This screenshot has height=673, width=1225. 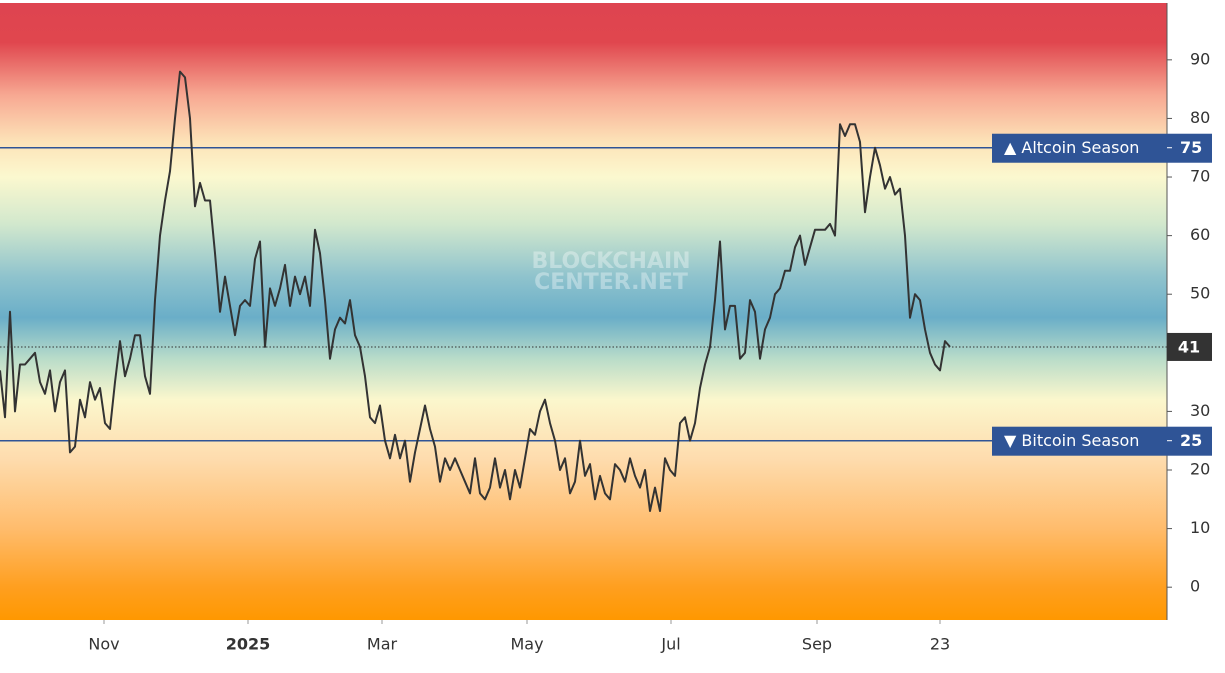 I want to click on y-tick-label: 50, so click(x=1200, y=293).